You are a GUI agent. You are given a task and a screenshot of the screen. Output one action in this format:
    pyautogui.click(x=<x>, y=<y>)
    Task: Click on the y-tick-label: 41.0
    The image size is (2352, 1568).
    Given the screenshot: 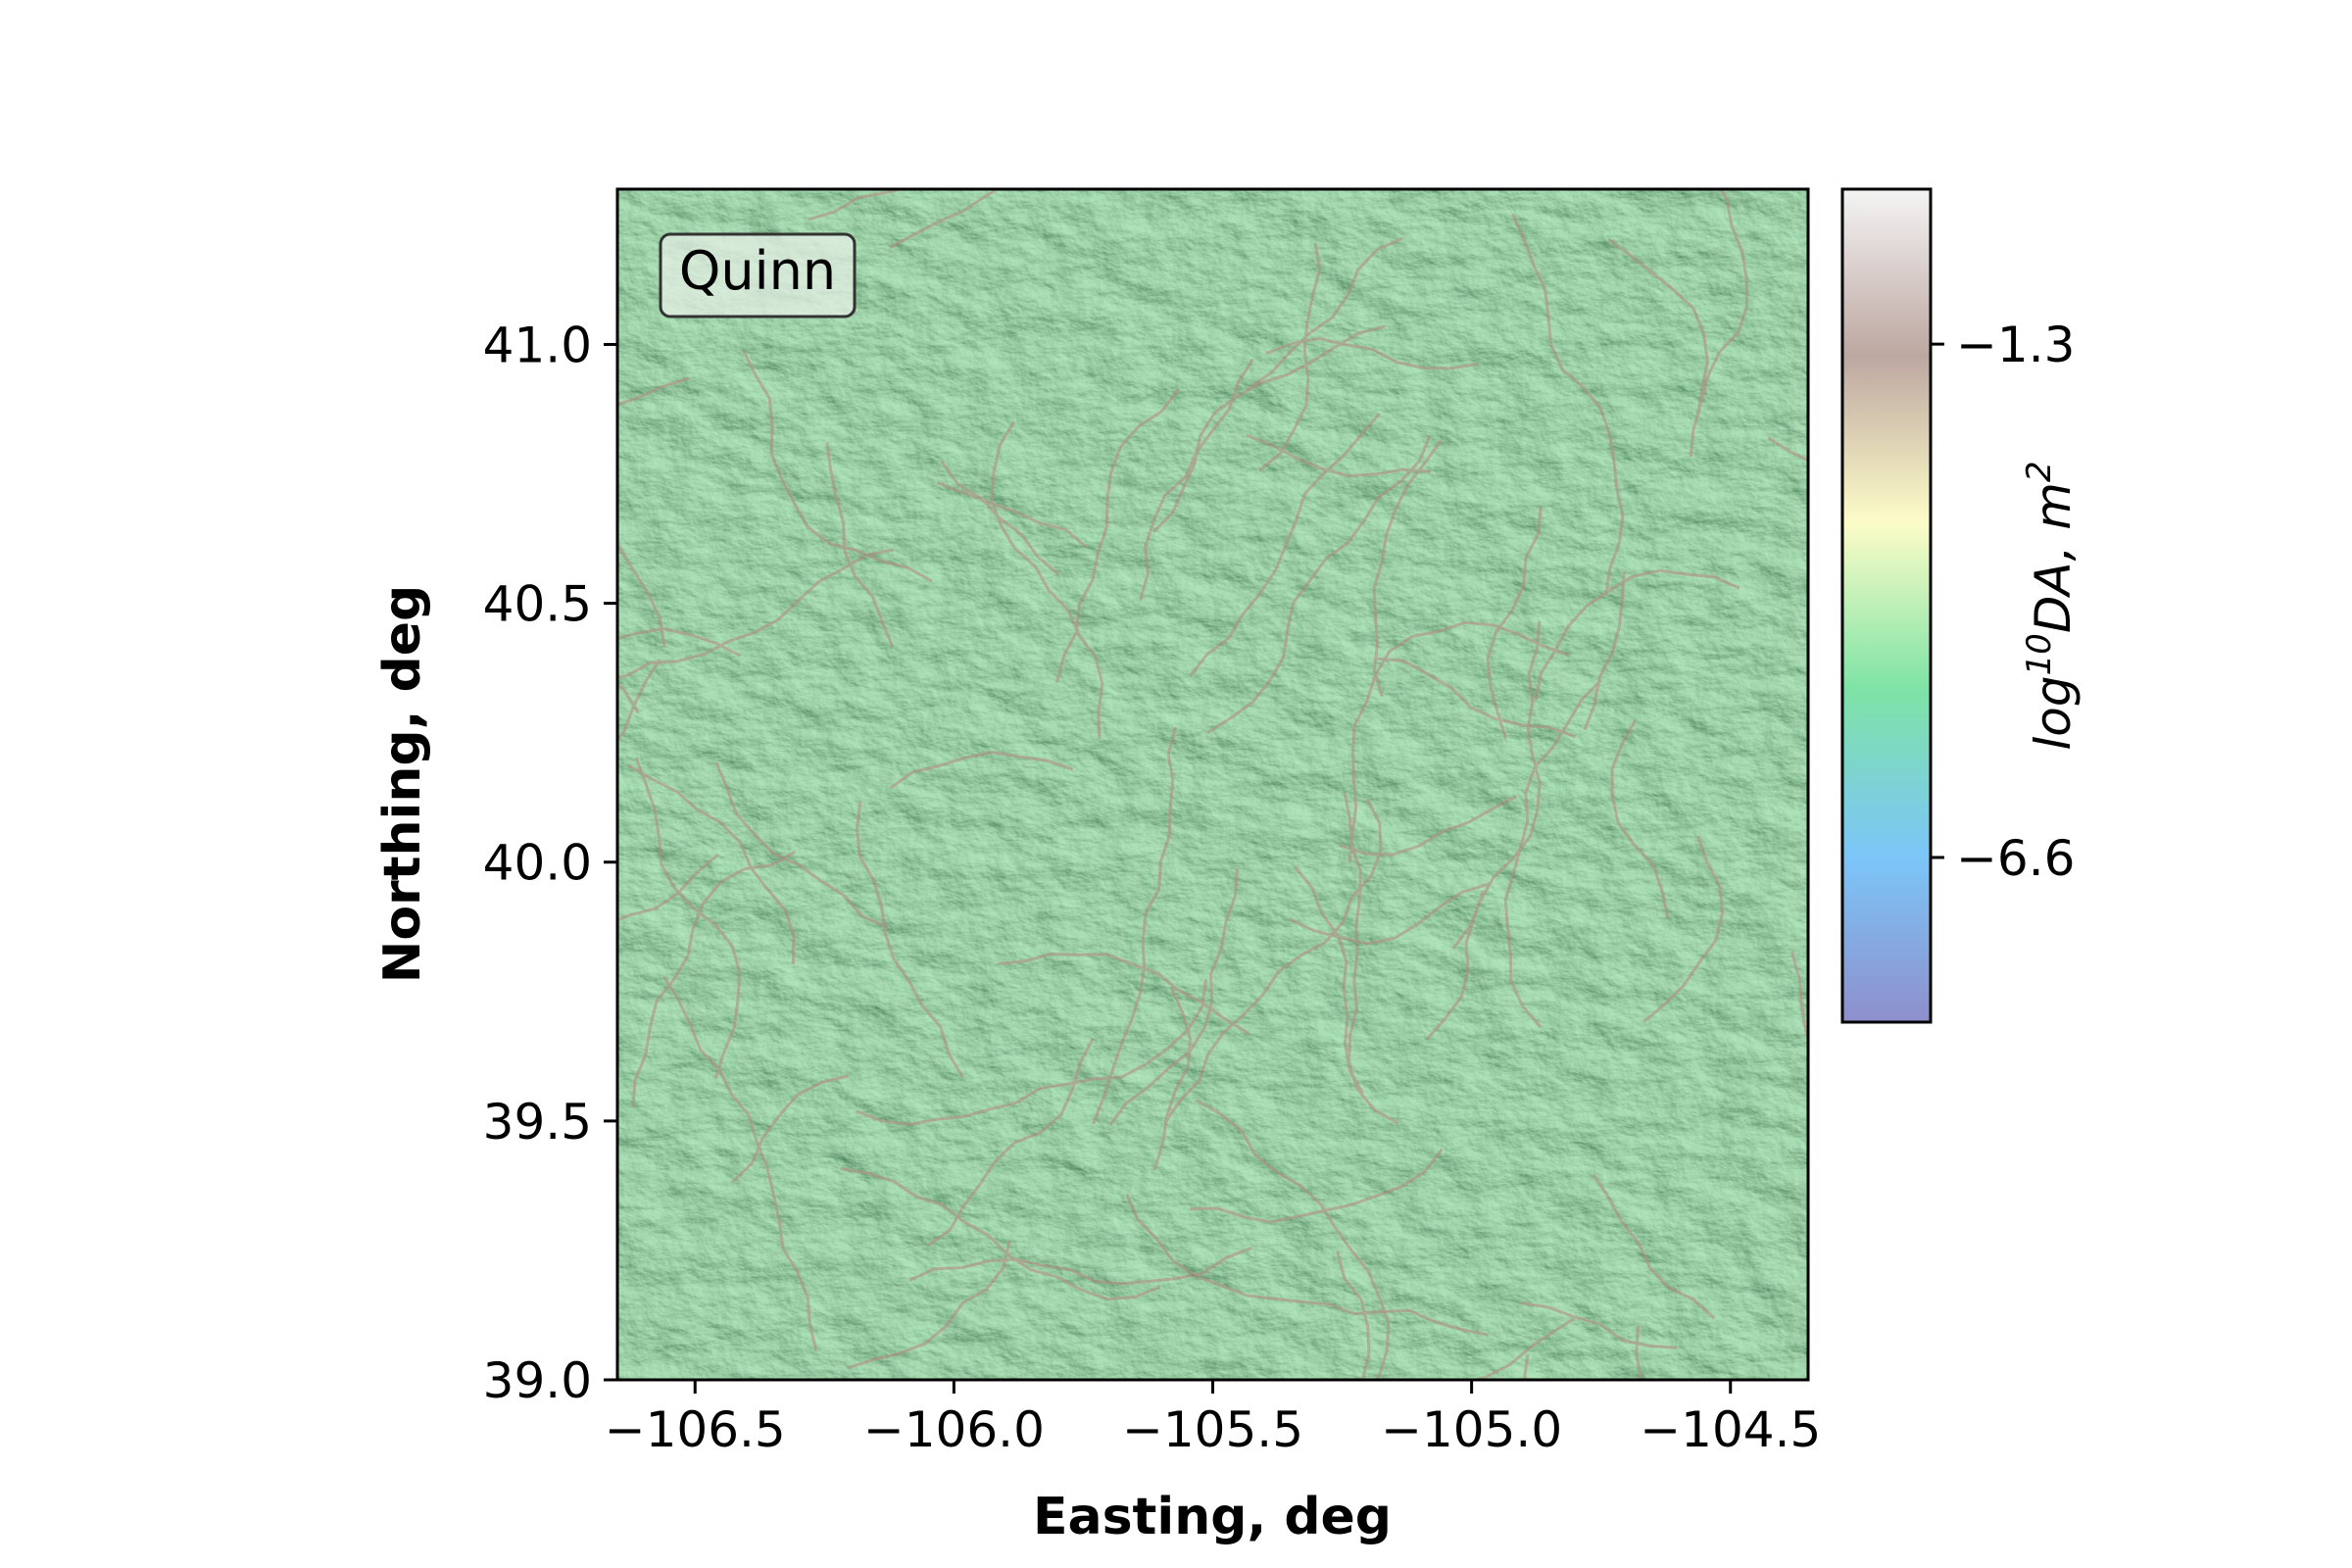 What is the action you would take?
    pyautogui.click(x=537, y=345)
    